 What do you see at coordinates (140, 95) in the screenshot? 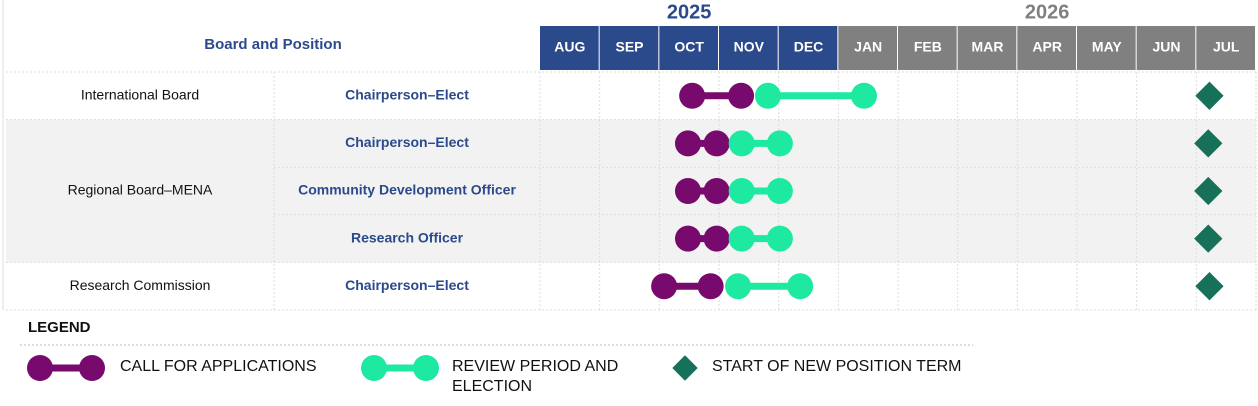
I see `board-label: International Board` at bounding box center [140, 95].